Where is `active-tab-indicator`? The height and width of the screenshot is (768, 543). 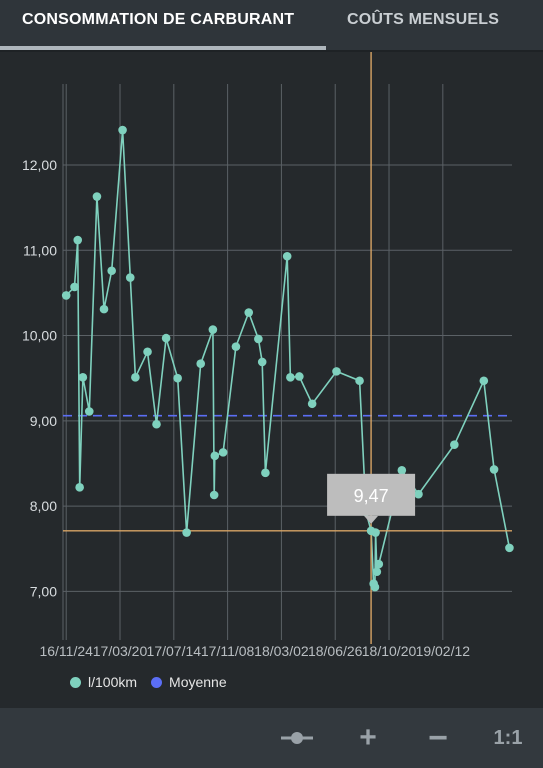 active-tab-indicator is located at coordinates (163, 48).